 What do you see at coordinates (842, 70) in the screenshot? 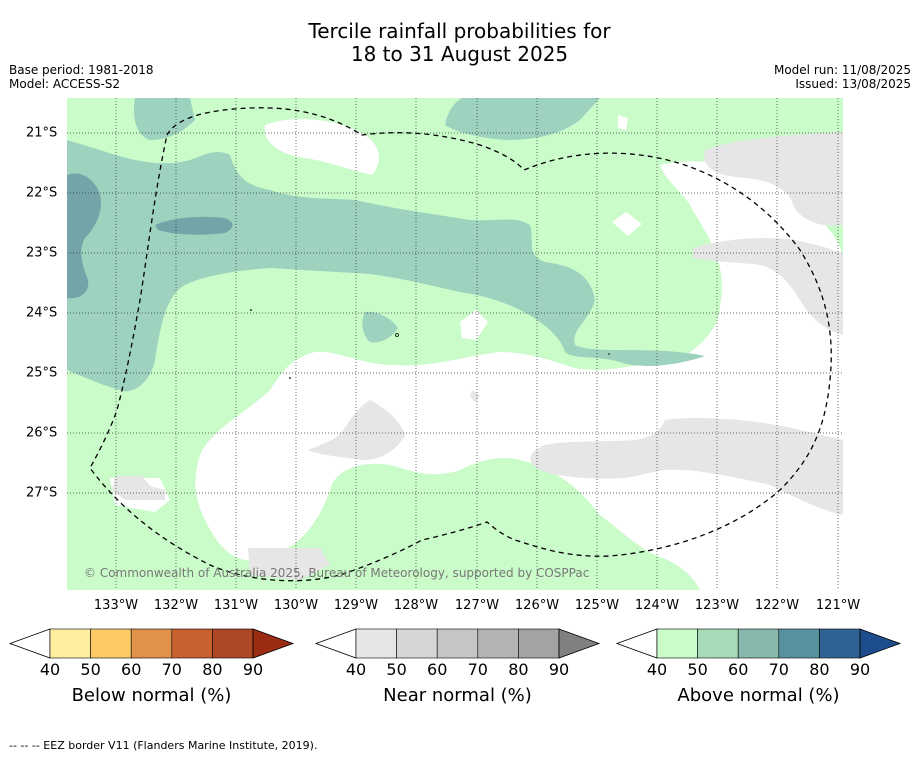
I see `model-run: Model run: 11/08/2025` at bounding box center [842, 70].